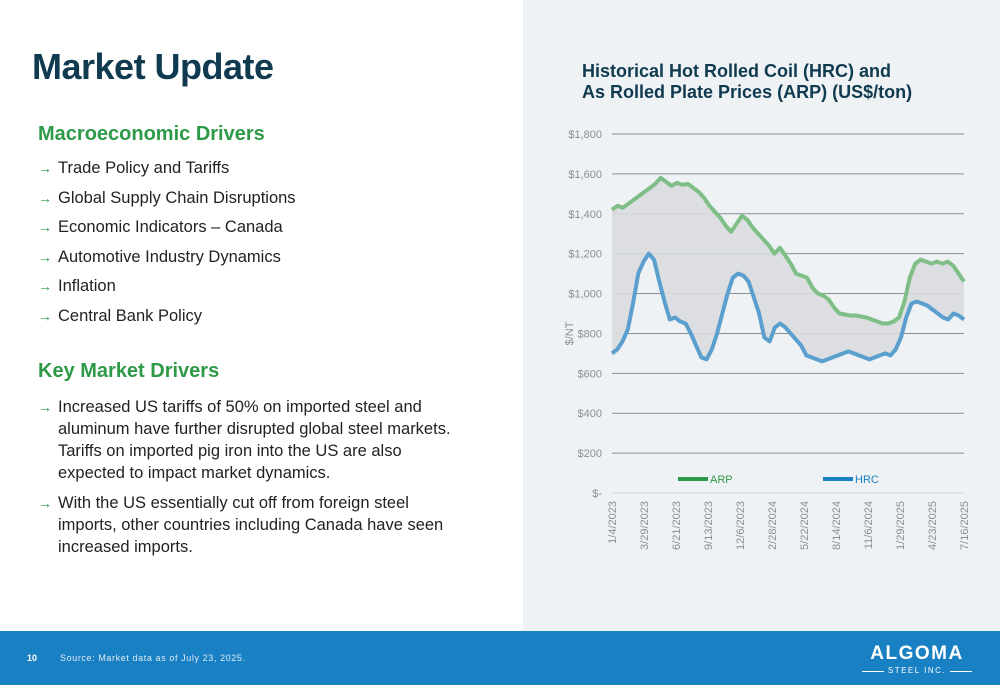 This screenshot has height=685, width=1000. What do you see at coordinates (153, 658) in the screenshot?
I see `source-note: Source: Market data as of July 23, 2025.` at bounding box center [153, 658].